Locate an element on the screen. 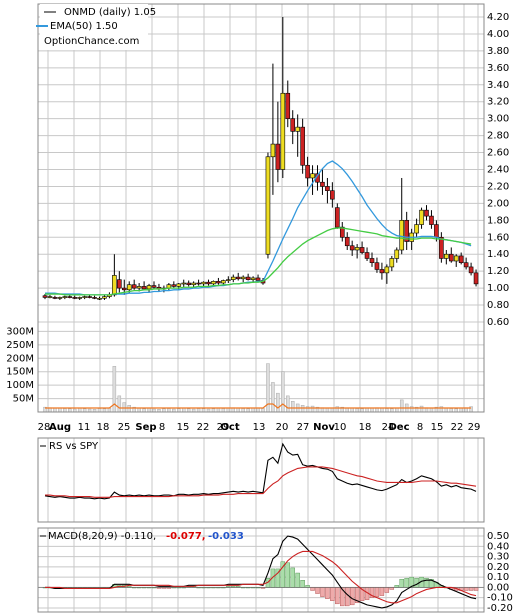 Image resolution: width=526 pixels, height=616 pixels. y-tick-label: 3.40 is located at coordinates (498, 85).